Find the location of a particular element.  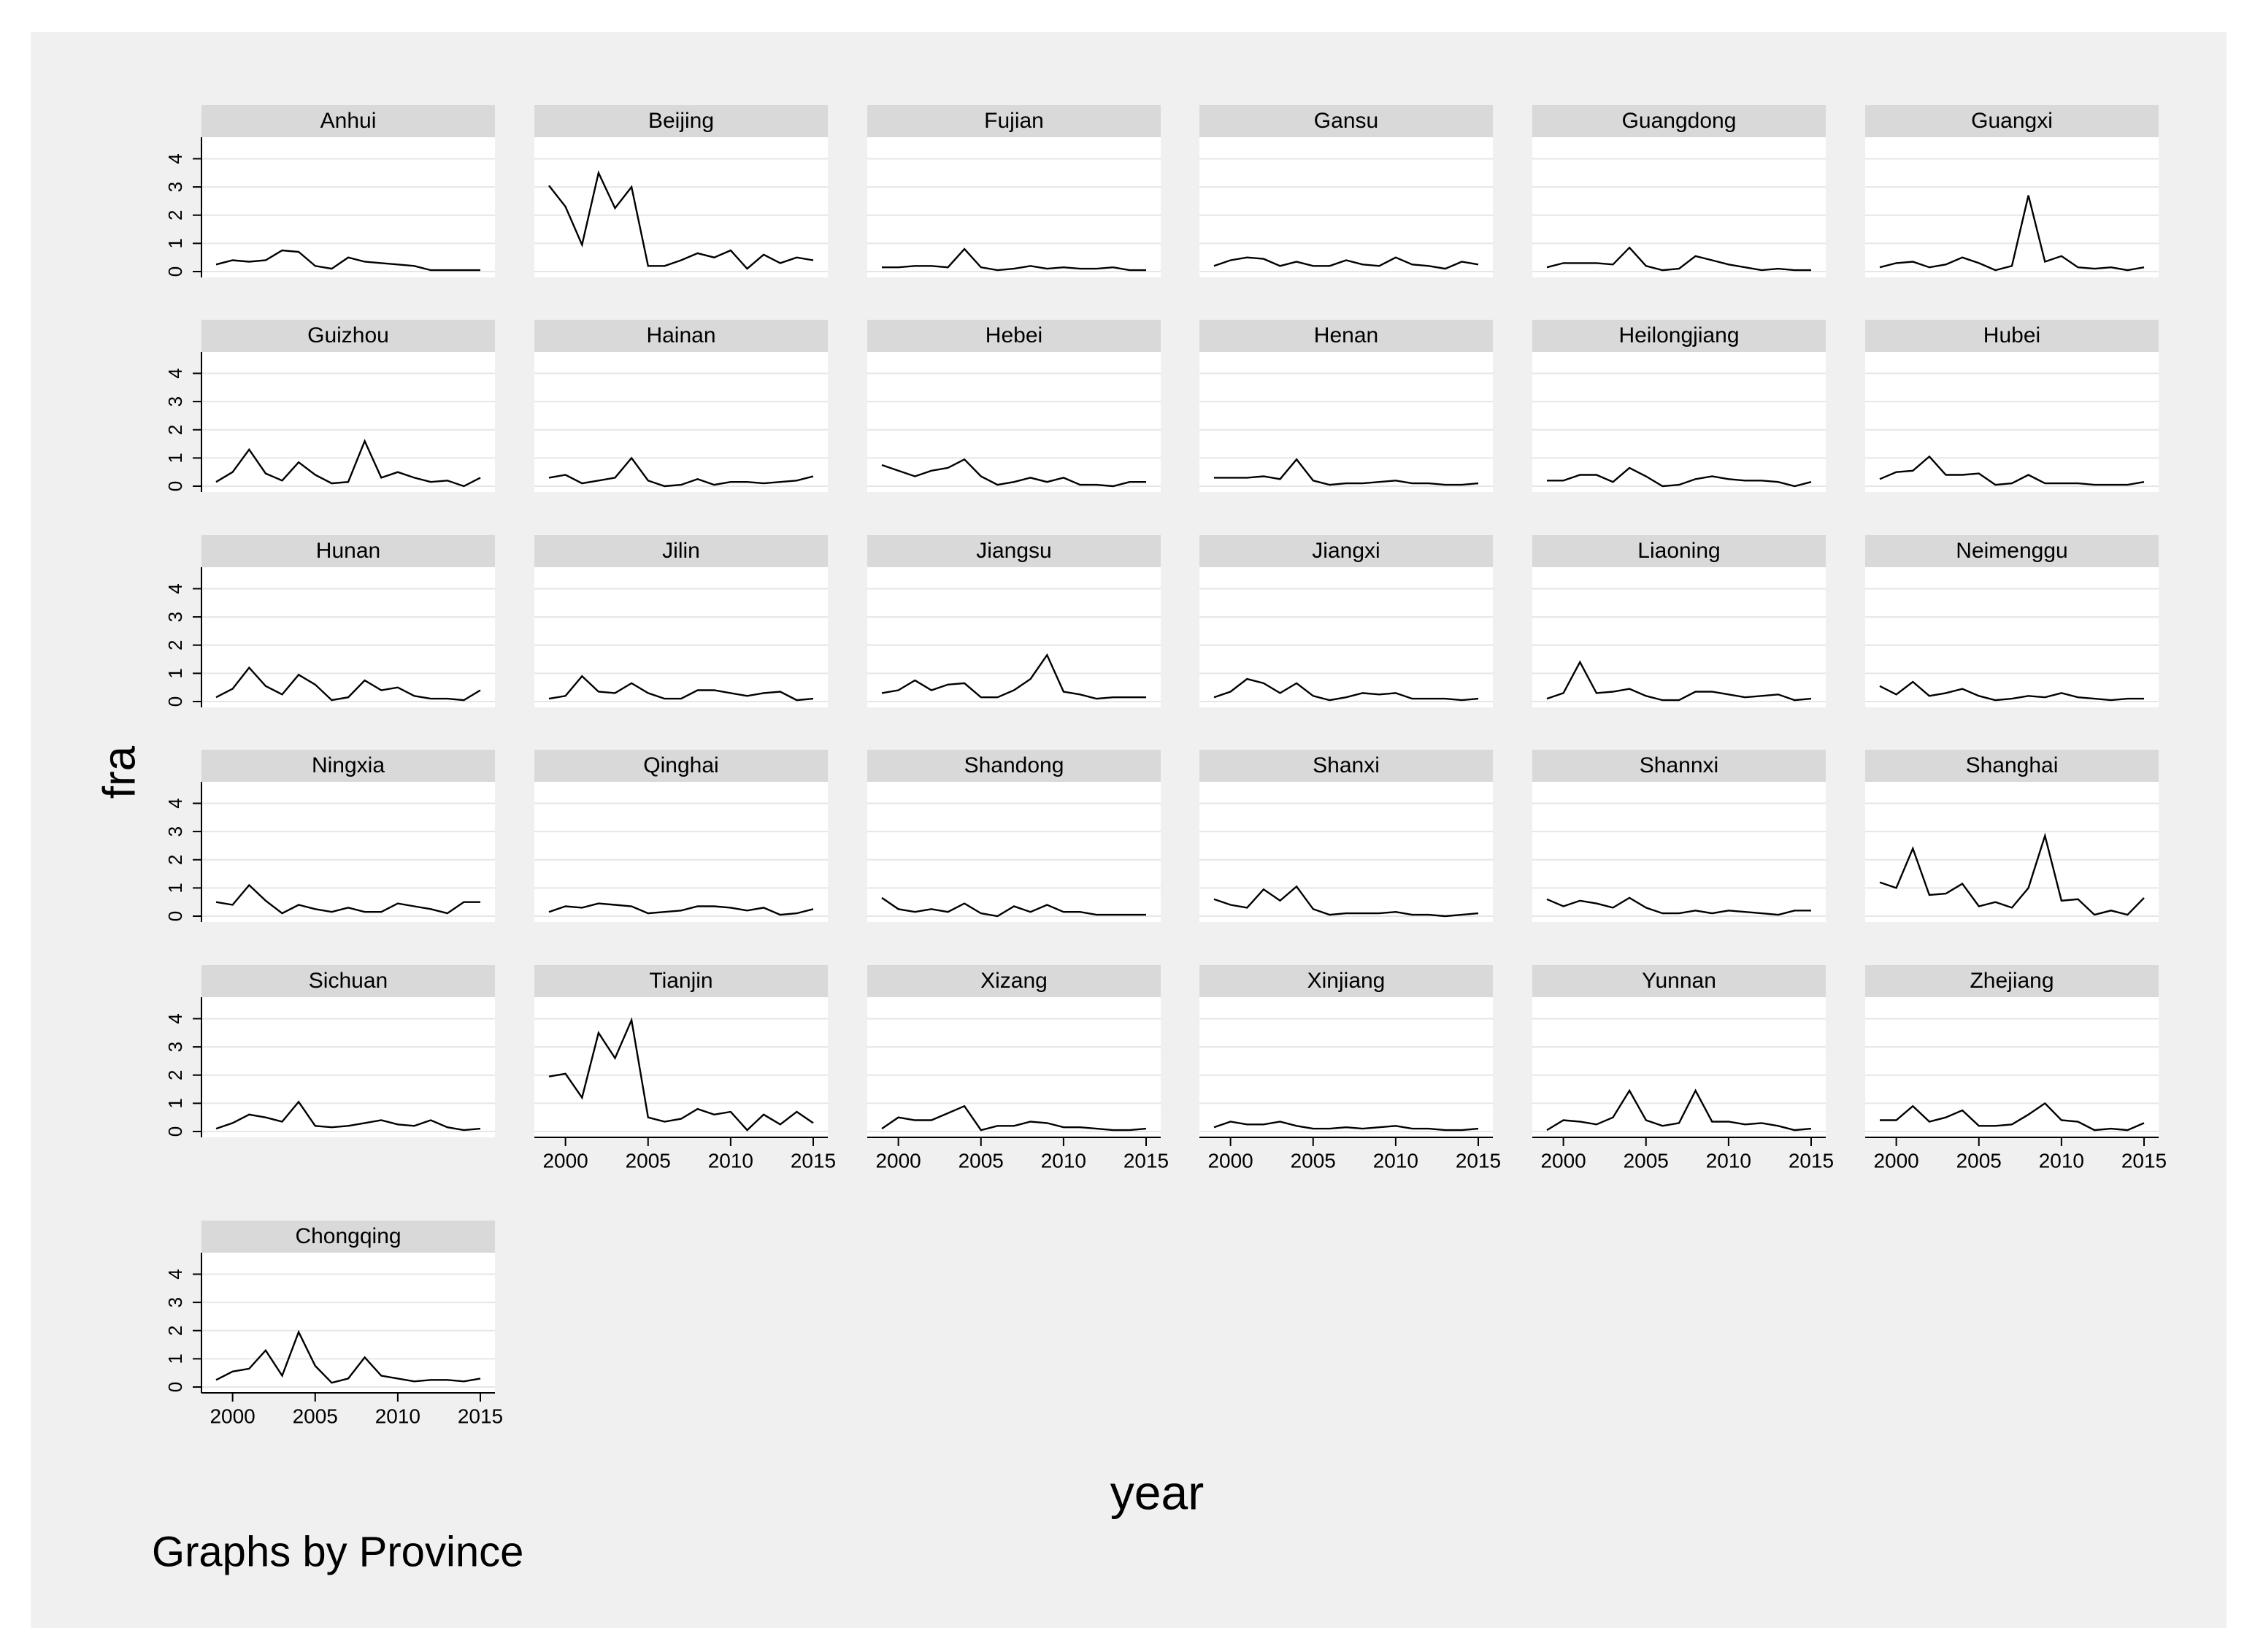

panel-title: Gansu is located at coordinates (1346, 121).